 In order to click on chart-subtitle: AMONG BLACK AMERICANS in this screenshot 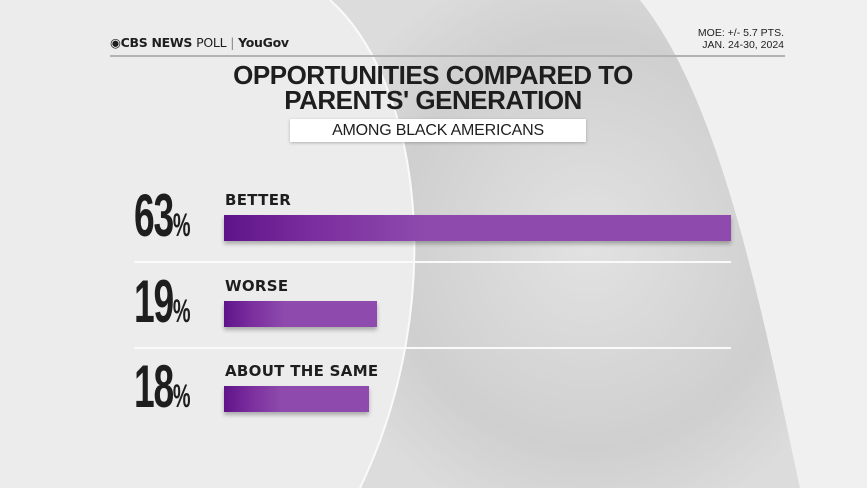, I will do `click(438, 130)`.